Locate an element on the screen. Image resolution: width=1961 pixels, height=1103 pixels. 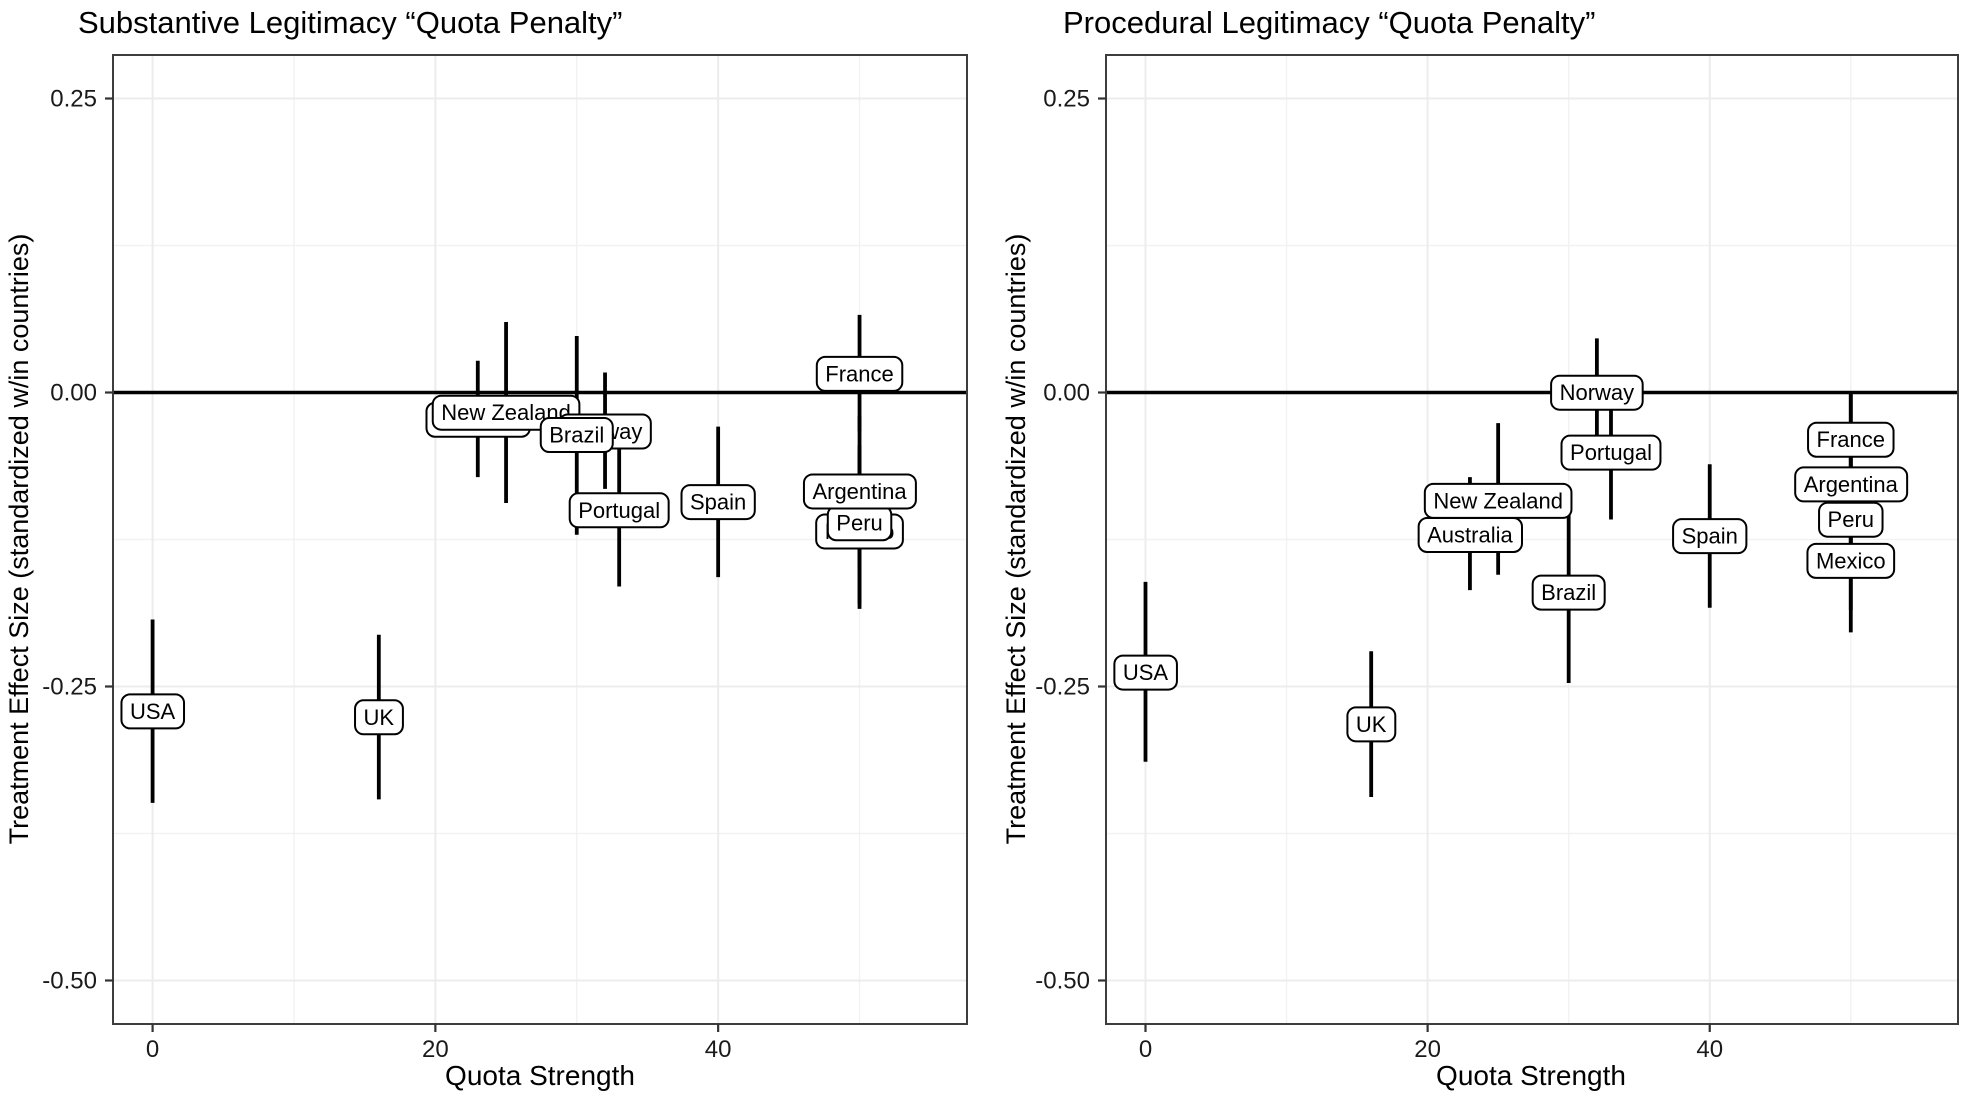
panel-title-procedural: Procedural Legitimacy “Quota Penalty” is located at coordinates (1329, 22).